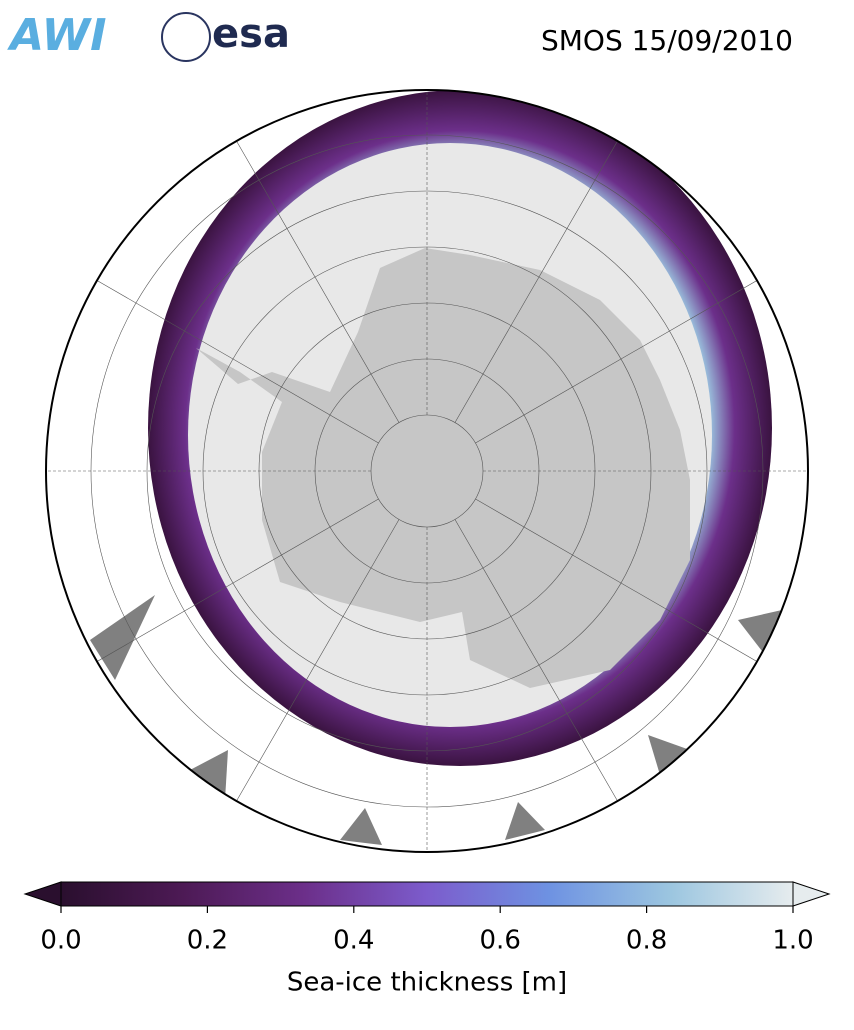 Image resolution: width=854 pixels, height=1030 pixels. What do you see at coordinates (57, 35) in the screenshot?
I see `logo-awi: AWI` at bounding box center [57, 35].